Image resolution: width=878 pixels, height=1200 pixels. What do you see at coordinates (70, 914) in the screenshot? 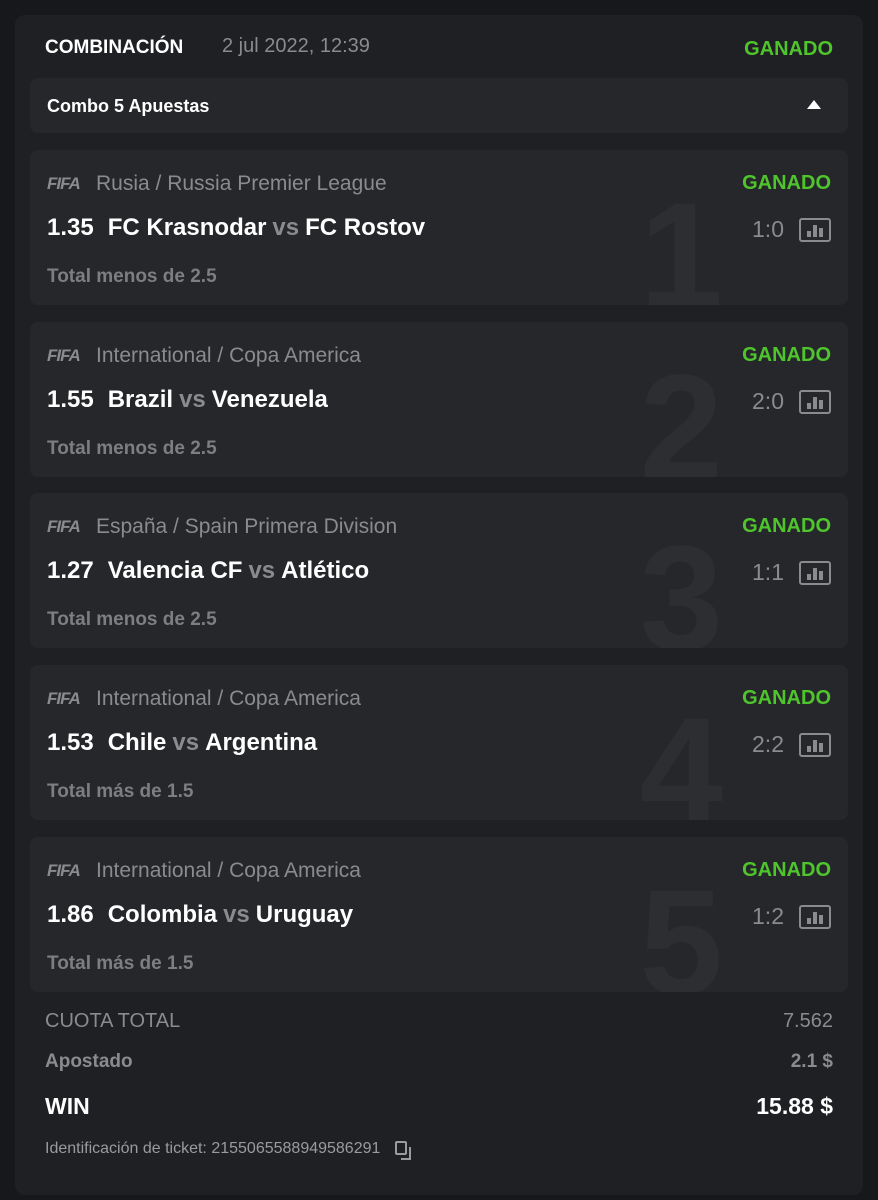
I see `odd: 1.86` at bounding box center [70, 914].